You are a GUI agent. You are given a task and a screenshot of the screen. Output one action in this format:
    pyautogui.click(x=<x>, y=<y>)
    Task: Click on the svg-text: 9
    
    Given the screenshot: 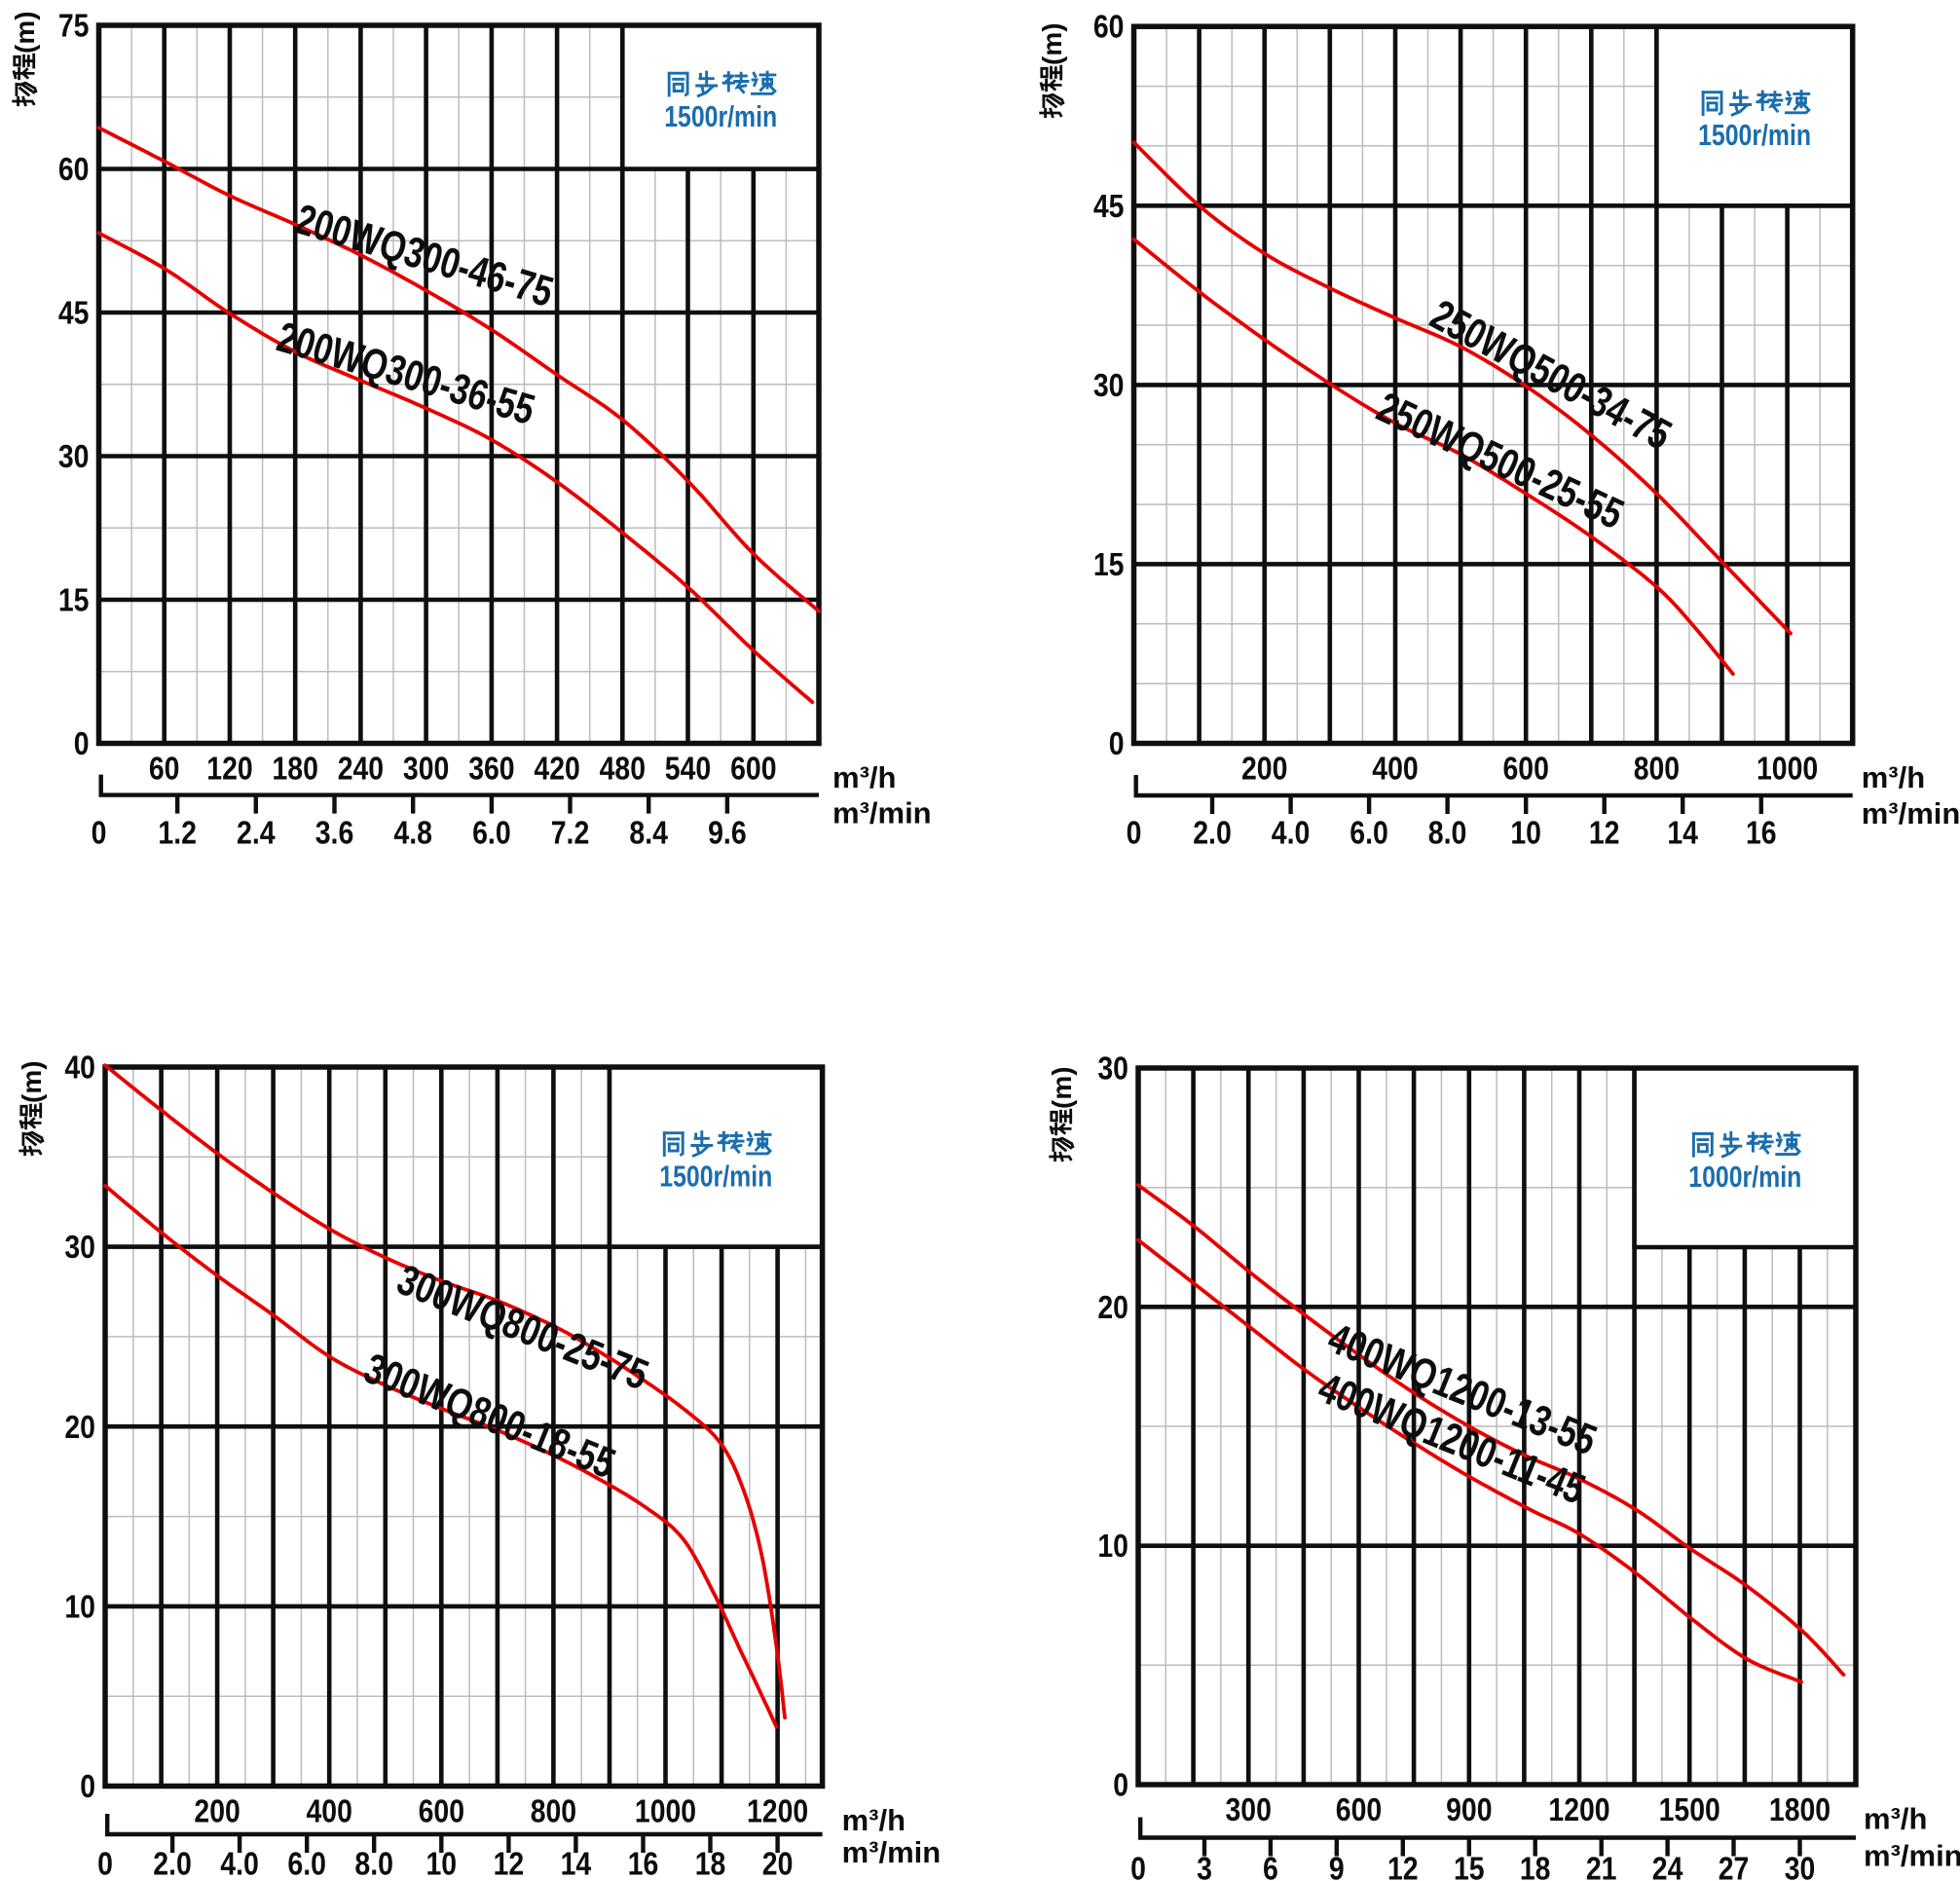 What is the action you would take?
    pyautogui.click(x=1337, y=1866)
    